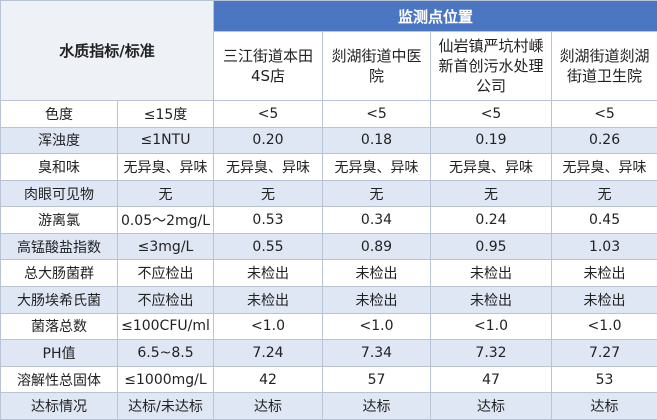 The image size is (657, 420). I want to click on value: 1.03, so click(604, 246).